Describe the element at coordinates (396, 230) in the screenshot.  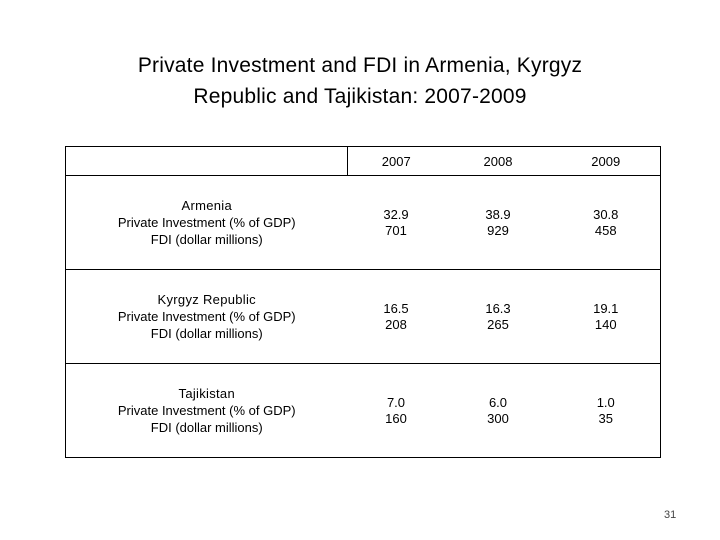
I see `fdi-value: 701` at that location.